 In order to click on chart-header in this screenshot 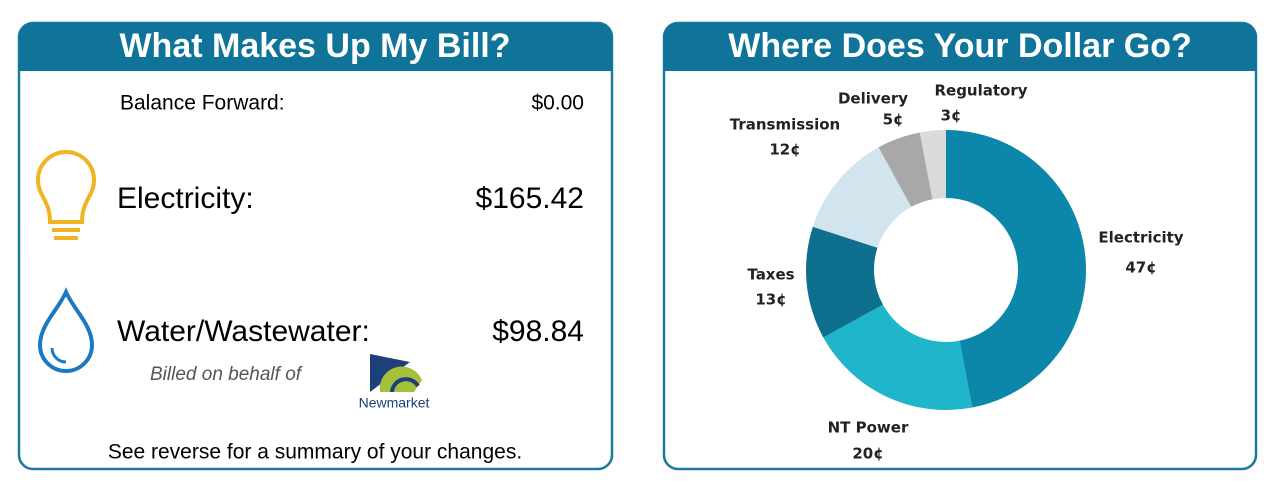, I will do `click(960, 47)`.